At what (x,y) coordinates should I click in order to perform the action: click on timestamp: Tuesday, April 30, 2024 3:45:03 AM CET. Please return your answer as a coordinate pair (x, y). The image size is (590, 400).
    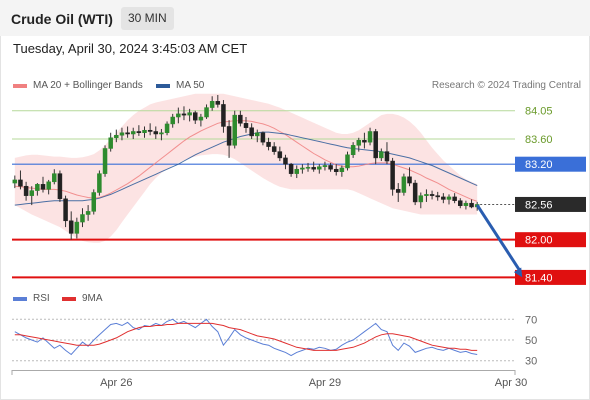
    Looking at the image, I should click on (130, 48).